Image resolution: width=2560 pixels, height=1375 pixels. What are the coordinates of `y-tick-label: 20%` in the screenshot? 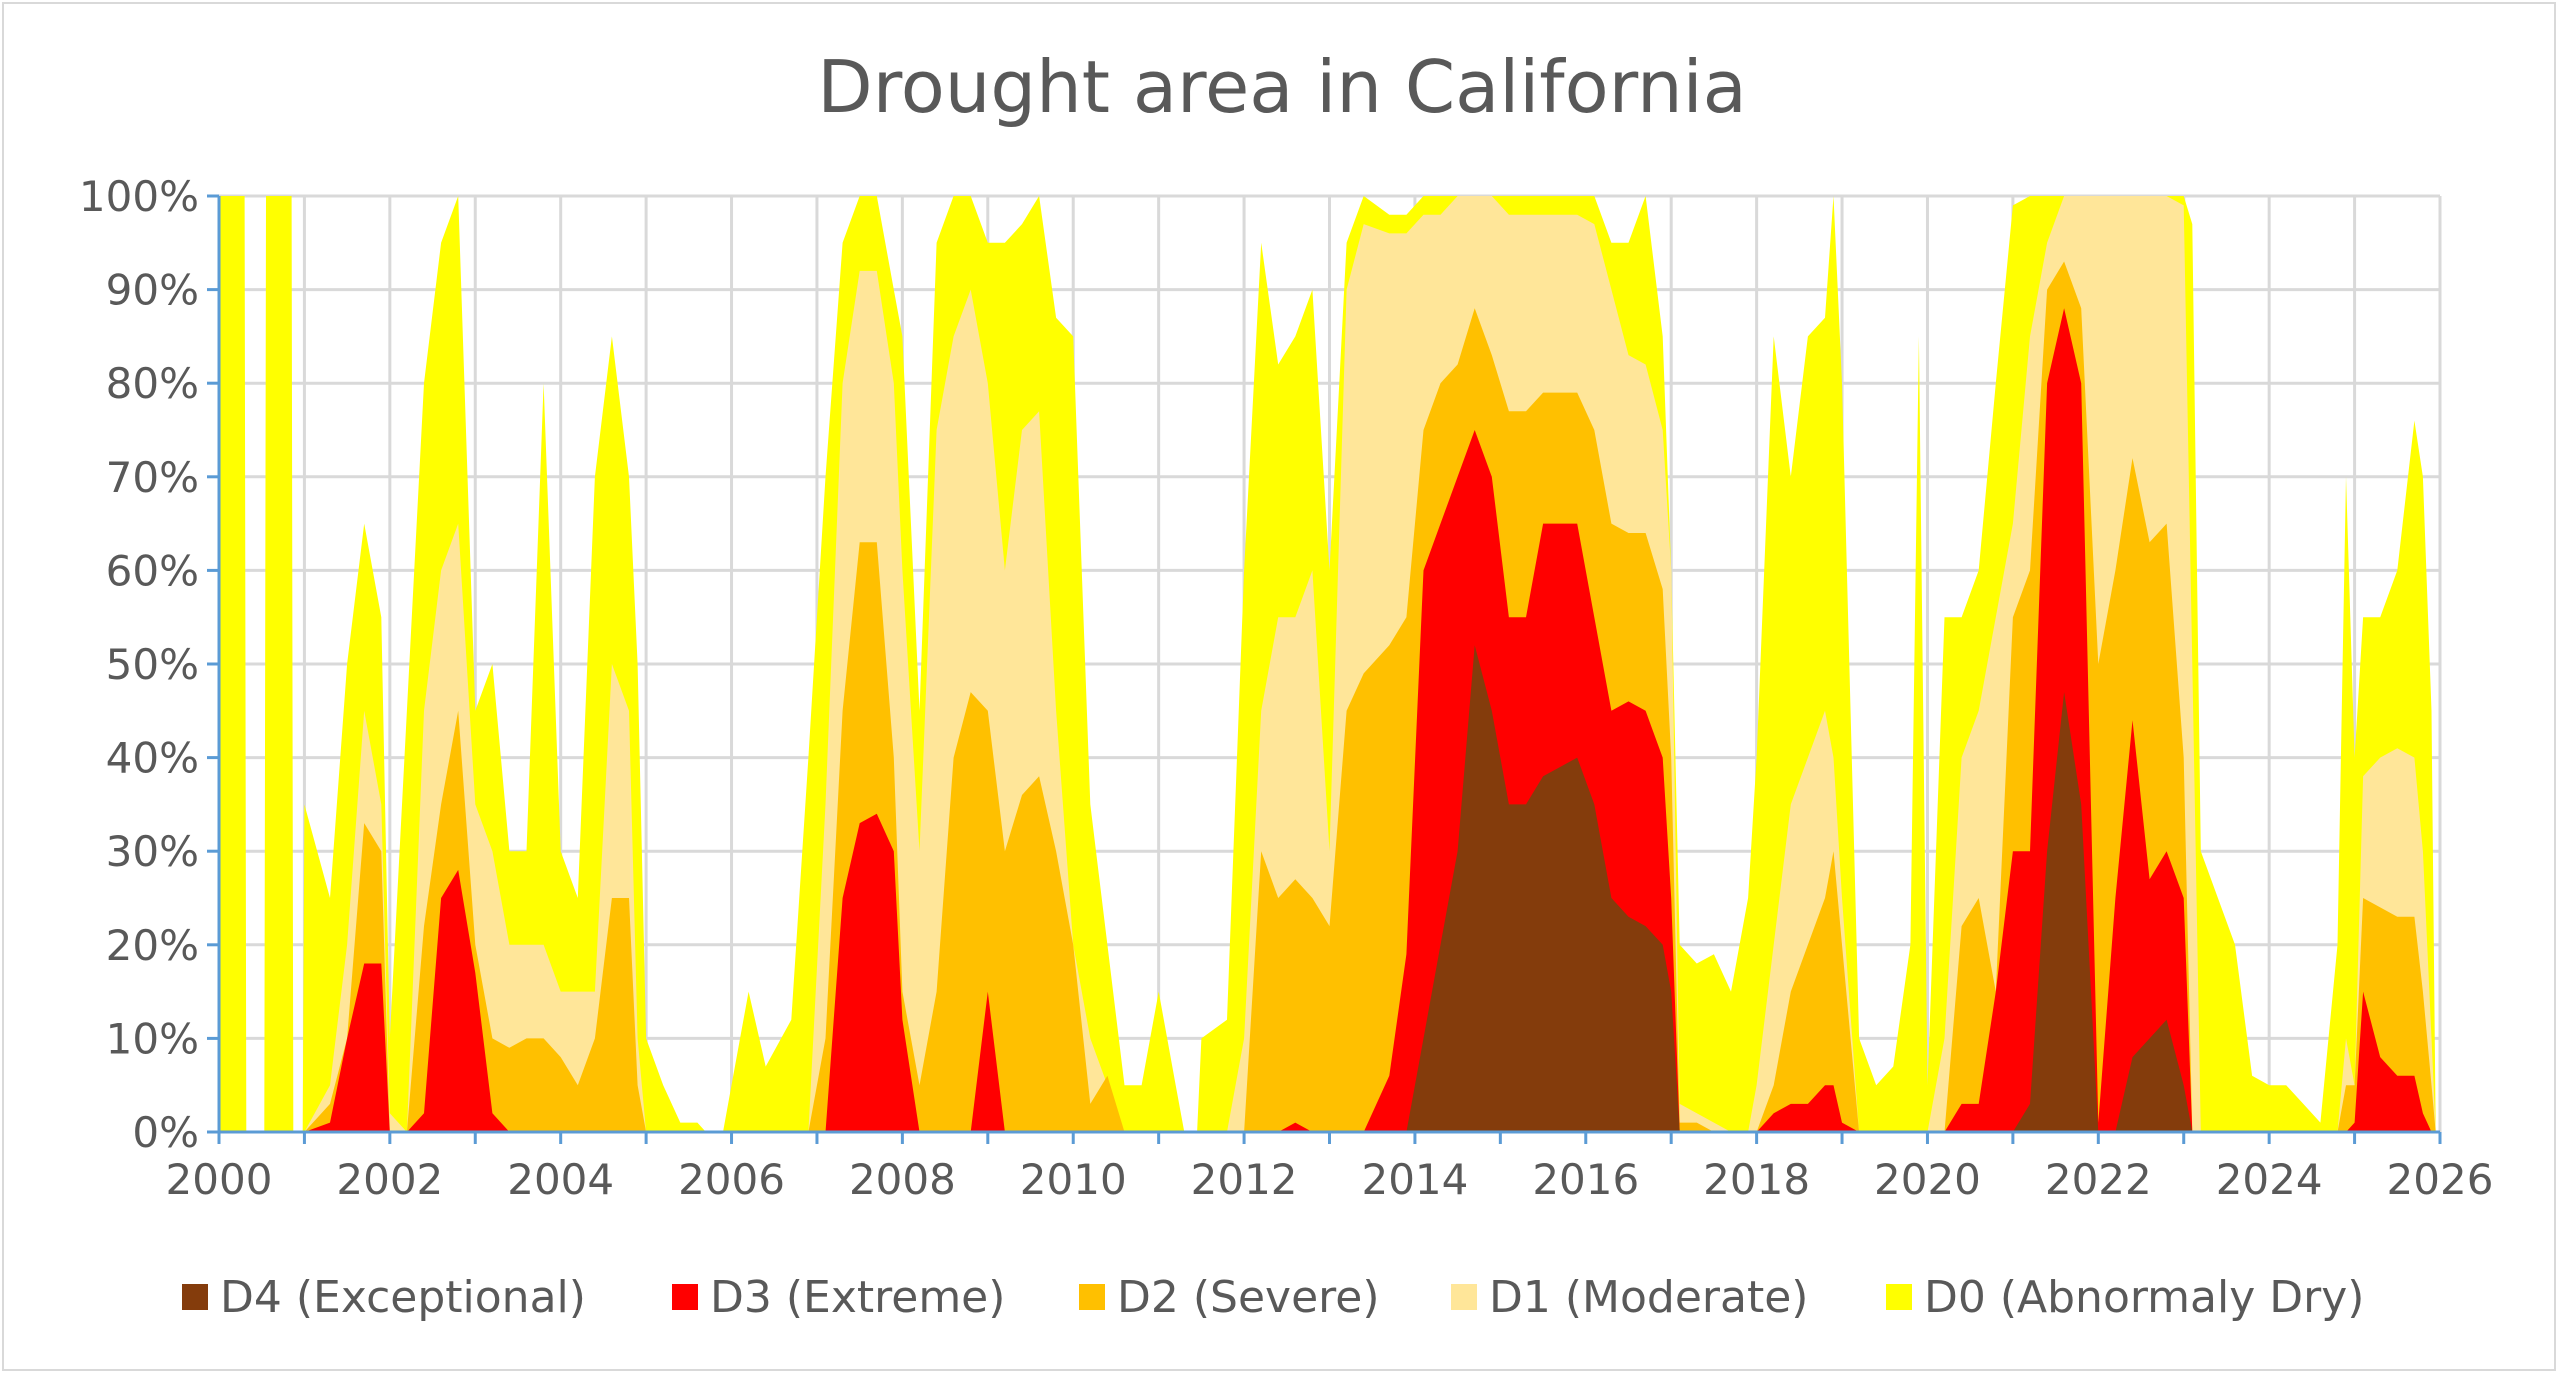 It's located at (152, 945).